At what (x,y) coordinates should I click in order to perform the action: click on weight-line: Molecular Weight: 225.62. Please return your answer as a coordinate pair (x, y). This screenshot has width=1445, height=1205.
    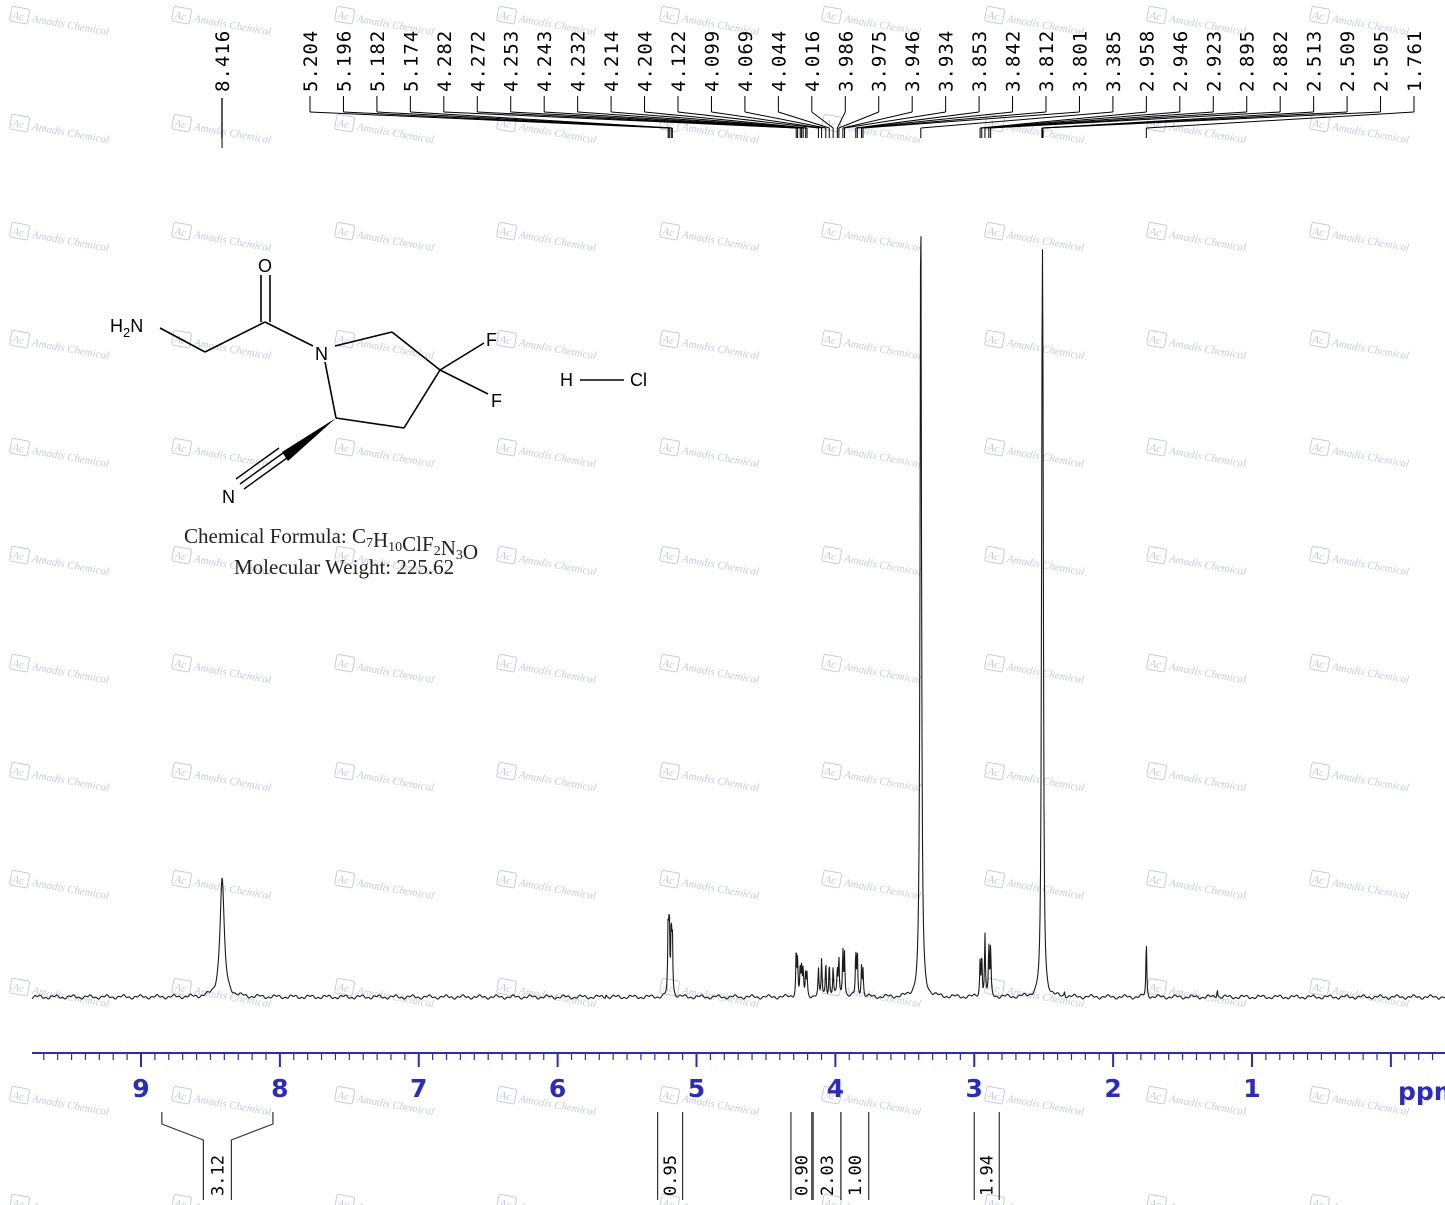
    Looking at the image, I should click on (344, 567).